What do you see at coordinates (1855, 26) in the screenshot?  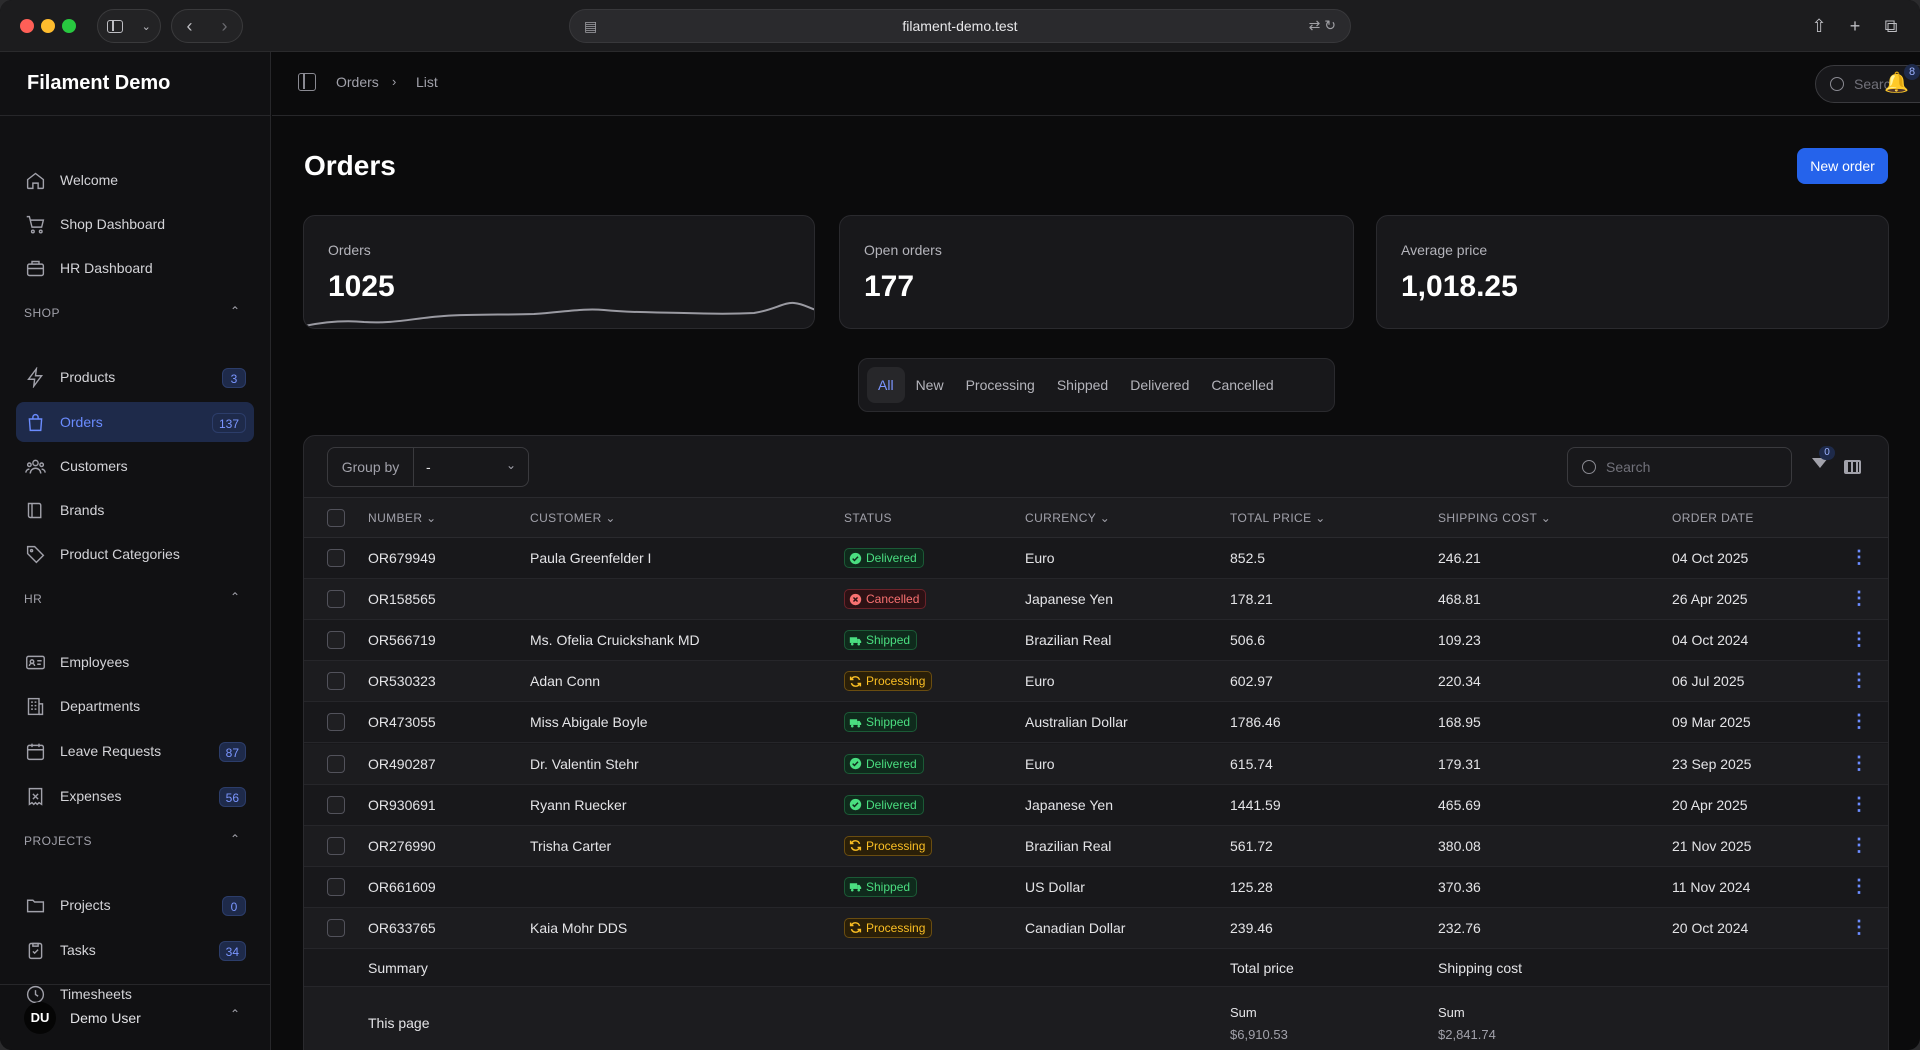 I see `new-tab-icon: +` at bounding box center [1855, 26].